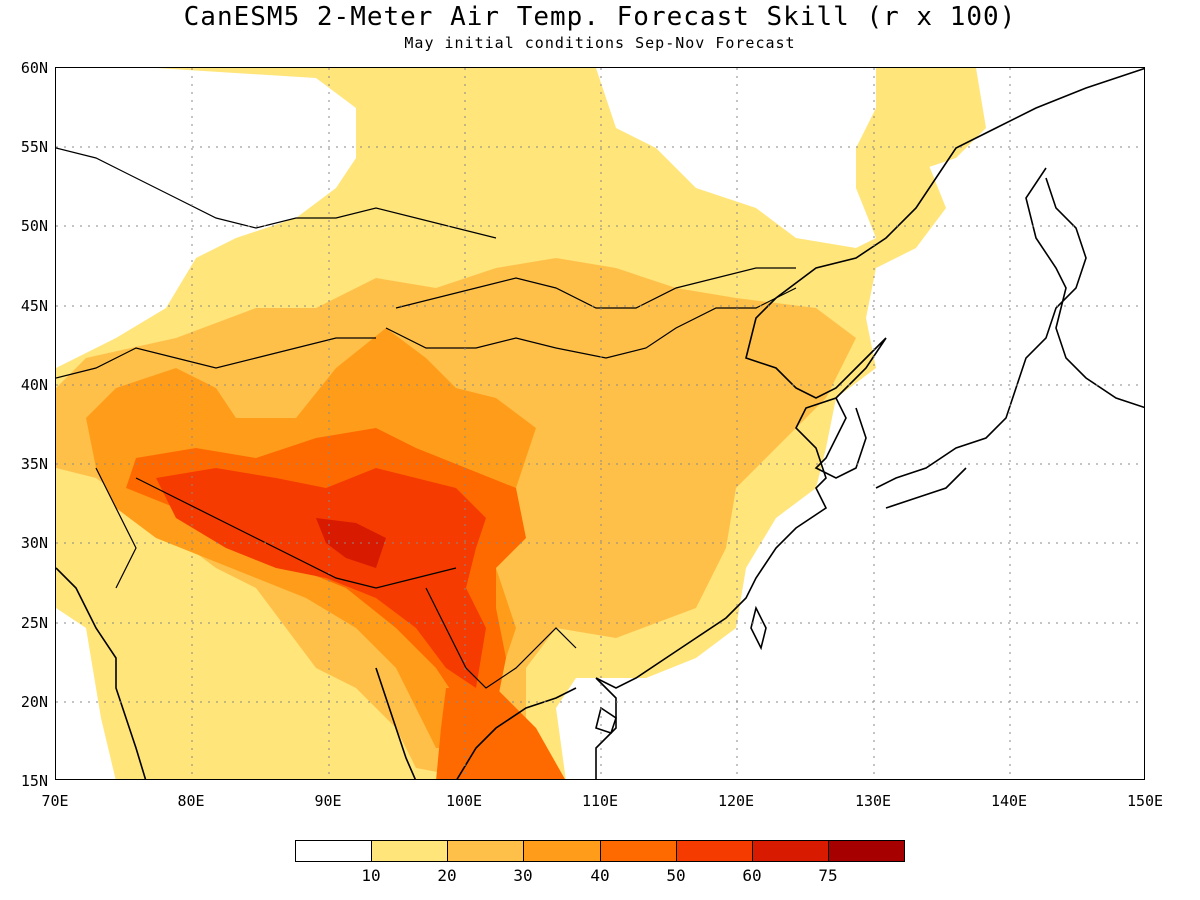 The height and width of the screenshot is (900, 1200). I want to click on lat-label-30n: 30N, so click(34, 543).